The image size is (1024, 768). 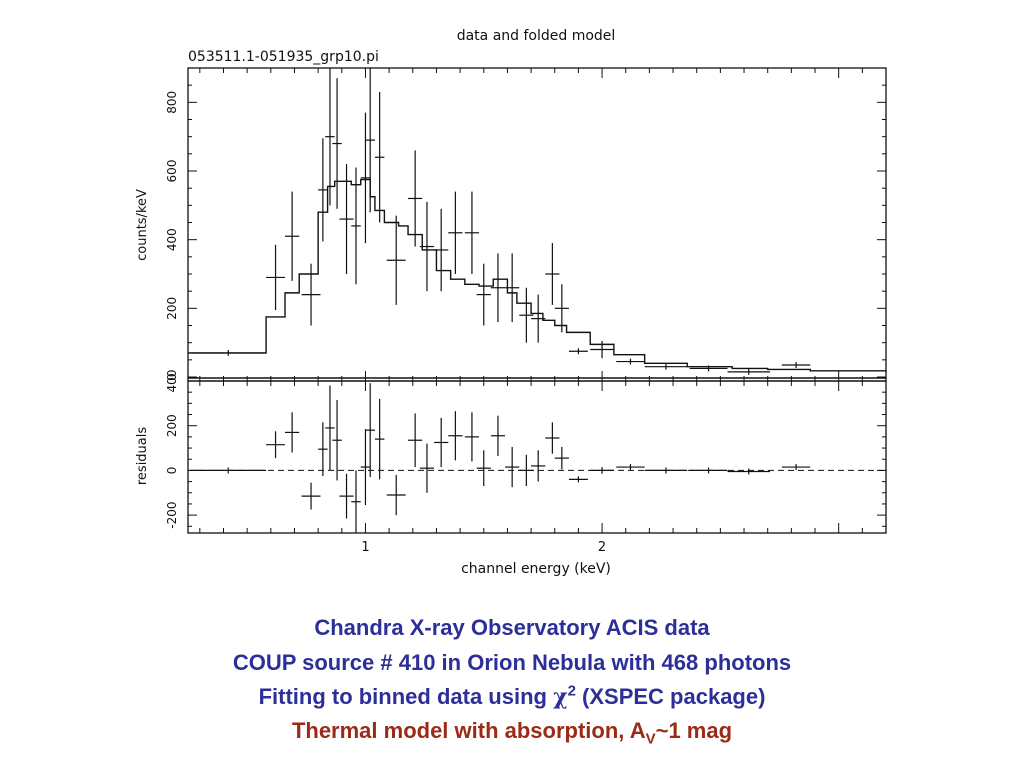 I want to click on residual-y-tick-label: 400, so click(x=172, y=381).